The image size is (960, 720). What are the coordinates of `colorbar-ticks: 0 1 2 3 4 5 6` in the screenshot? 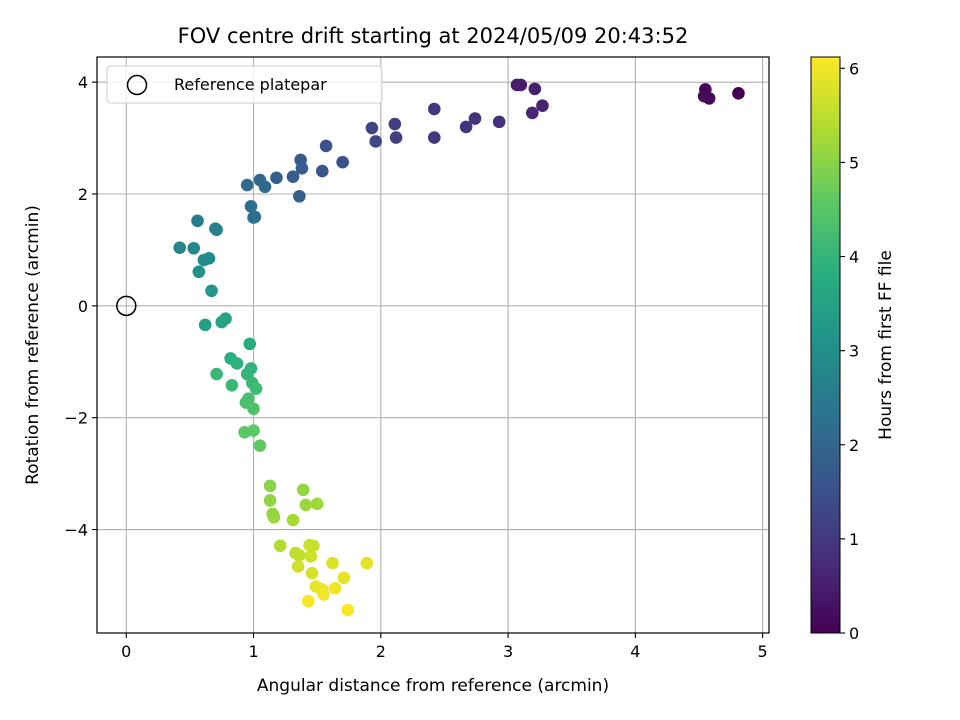 It's located at (849, 351).